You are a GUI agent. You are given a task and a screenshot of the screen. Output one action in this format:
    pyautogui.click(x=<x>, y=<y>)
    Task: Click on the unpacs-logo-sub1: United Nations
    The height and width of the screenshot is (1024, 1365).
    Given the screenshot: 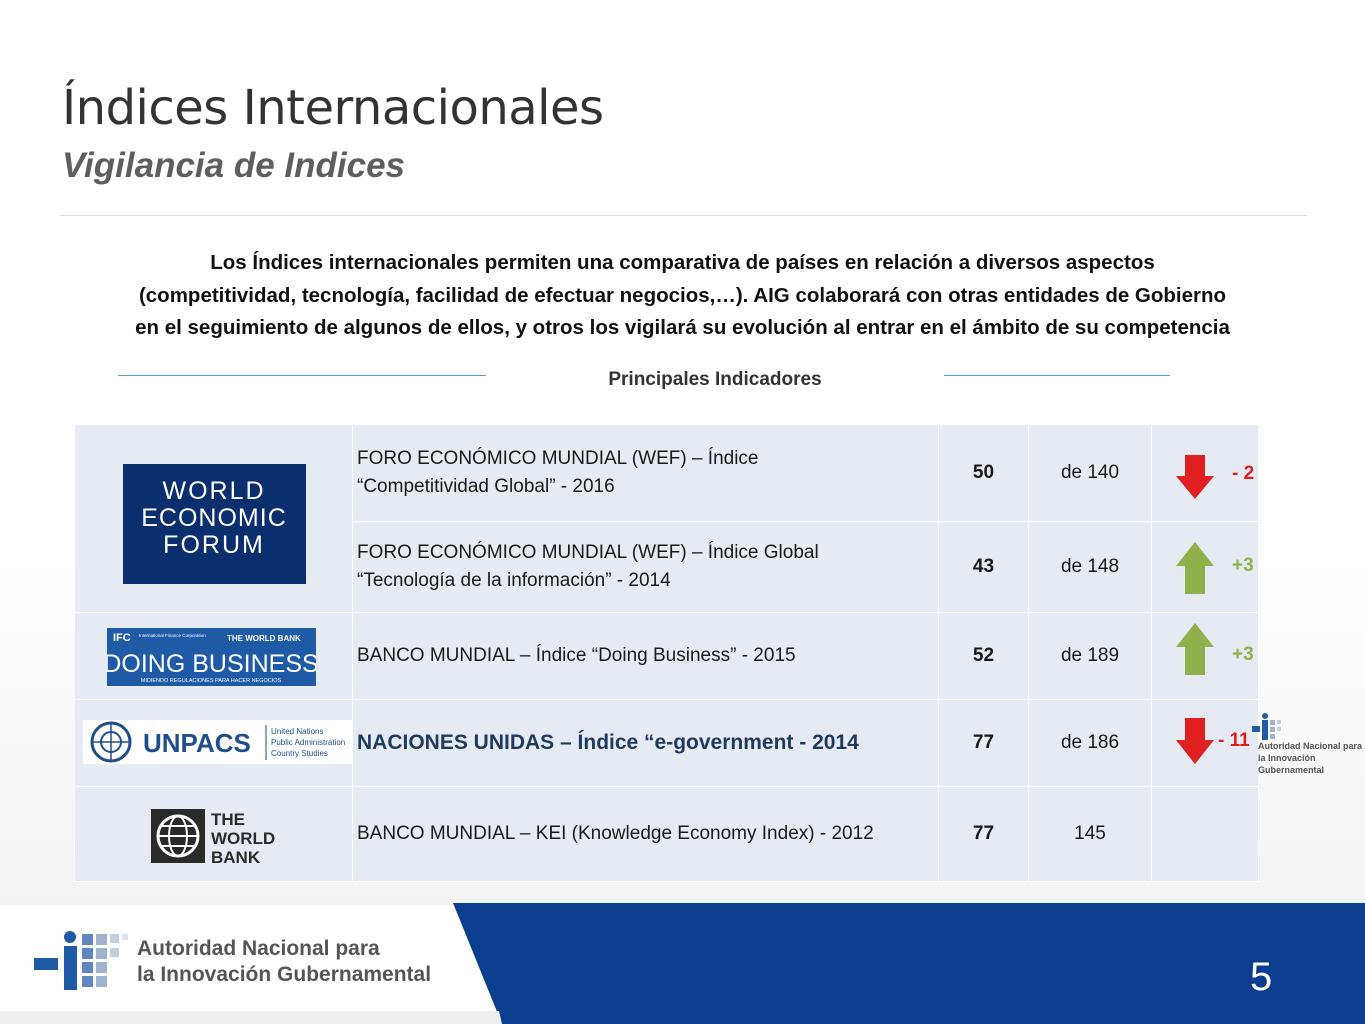 What is the action you would take?
    pyautogui.click(x=297, y=731)
    